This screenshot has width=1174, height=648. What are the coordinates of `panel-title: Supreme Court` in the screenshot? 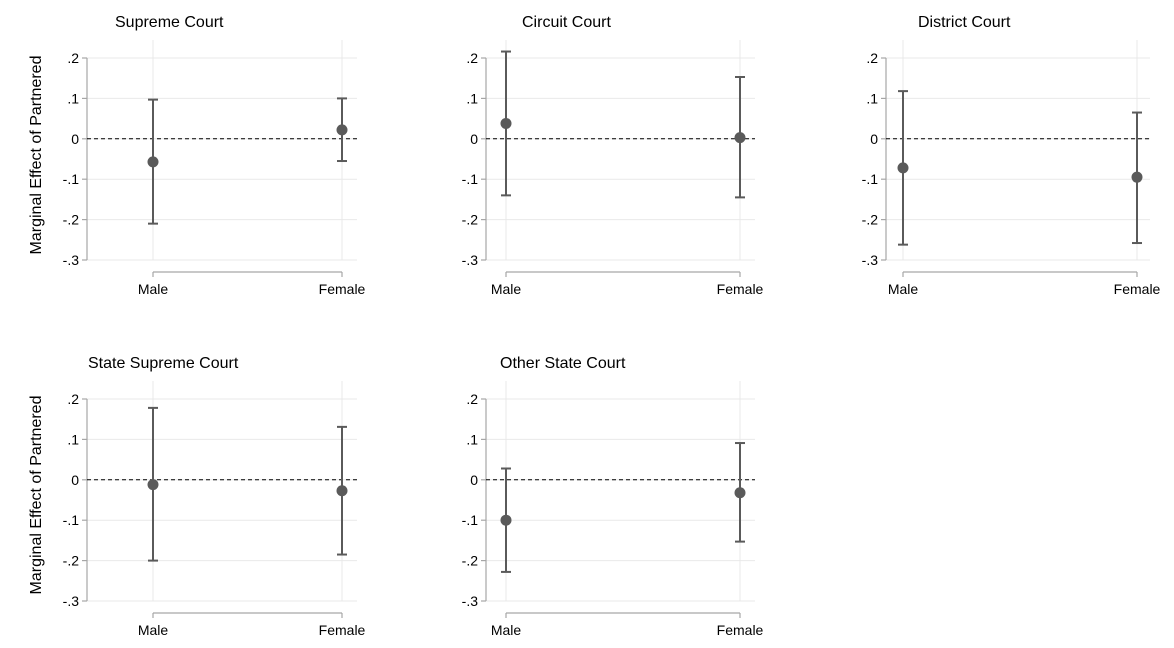 It's located at (169, 22).